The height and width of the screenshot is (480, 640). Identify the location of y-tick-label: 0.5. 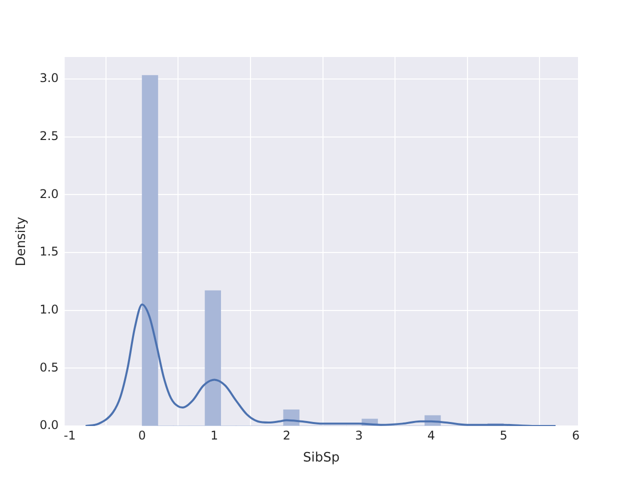
(49, 367).